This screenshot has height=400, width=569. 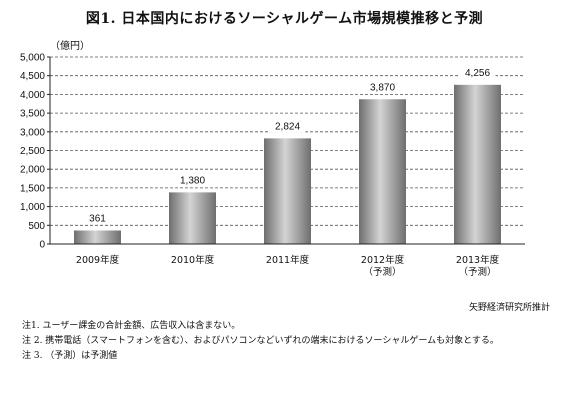 What do you see at coordinates (383, 260) in the screenshot?
I see `category-label: 2012年度` at bounding box center [383, 260].